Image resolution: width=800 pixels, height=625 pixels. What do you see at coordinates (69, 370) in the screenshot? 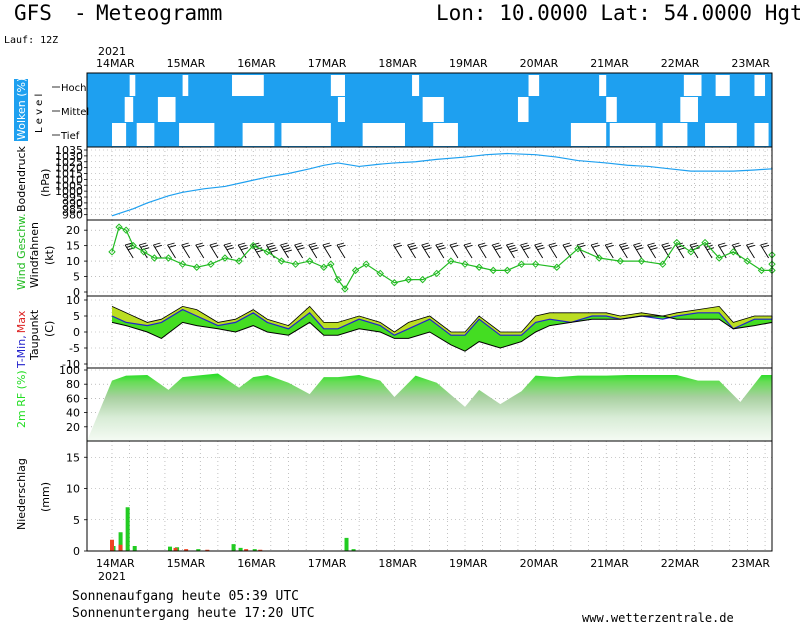
I see `y-tick-label: 100` at bounding box center [69, 370].